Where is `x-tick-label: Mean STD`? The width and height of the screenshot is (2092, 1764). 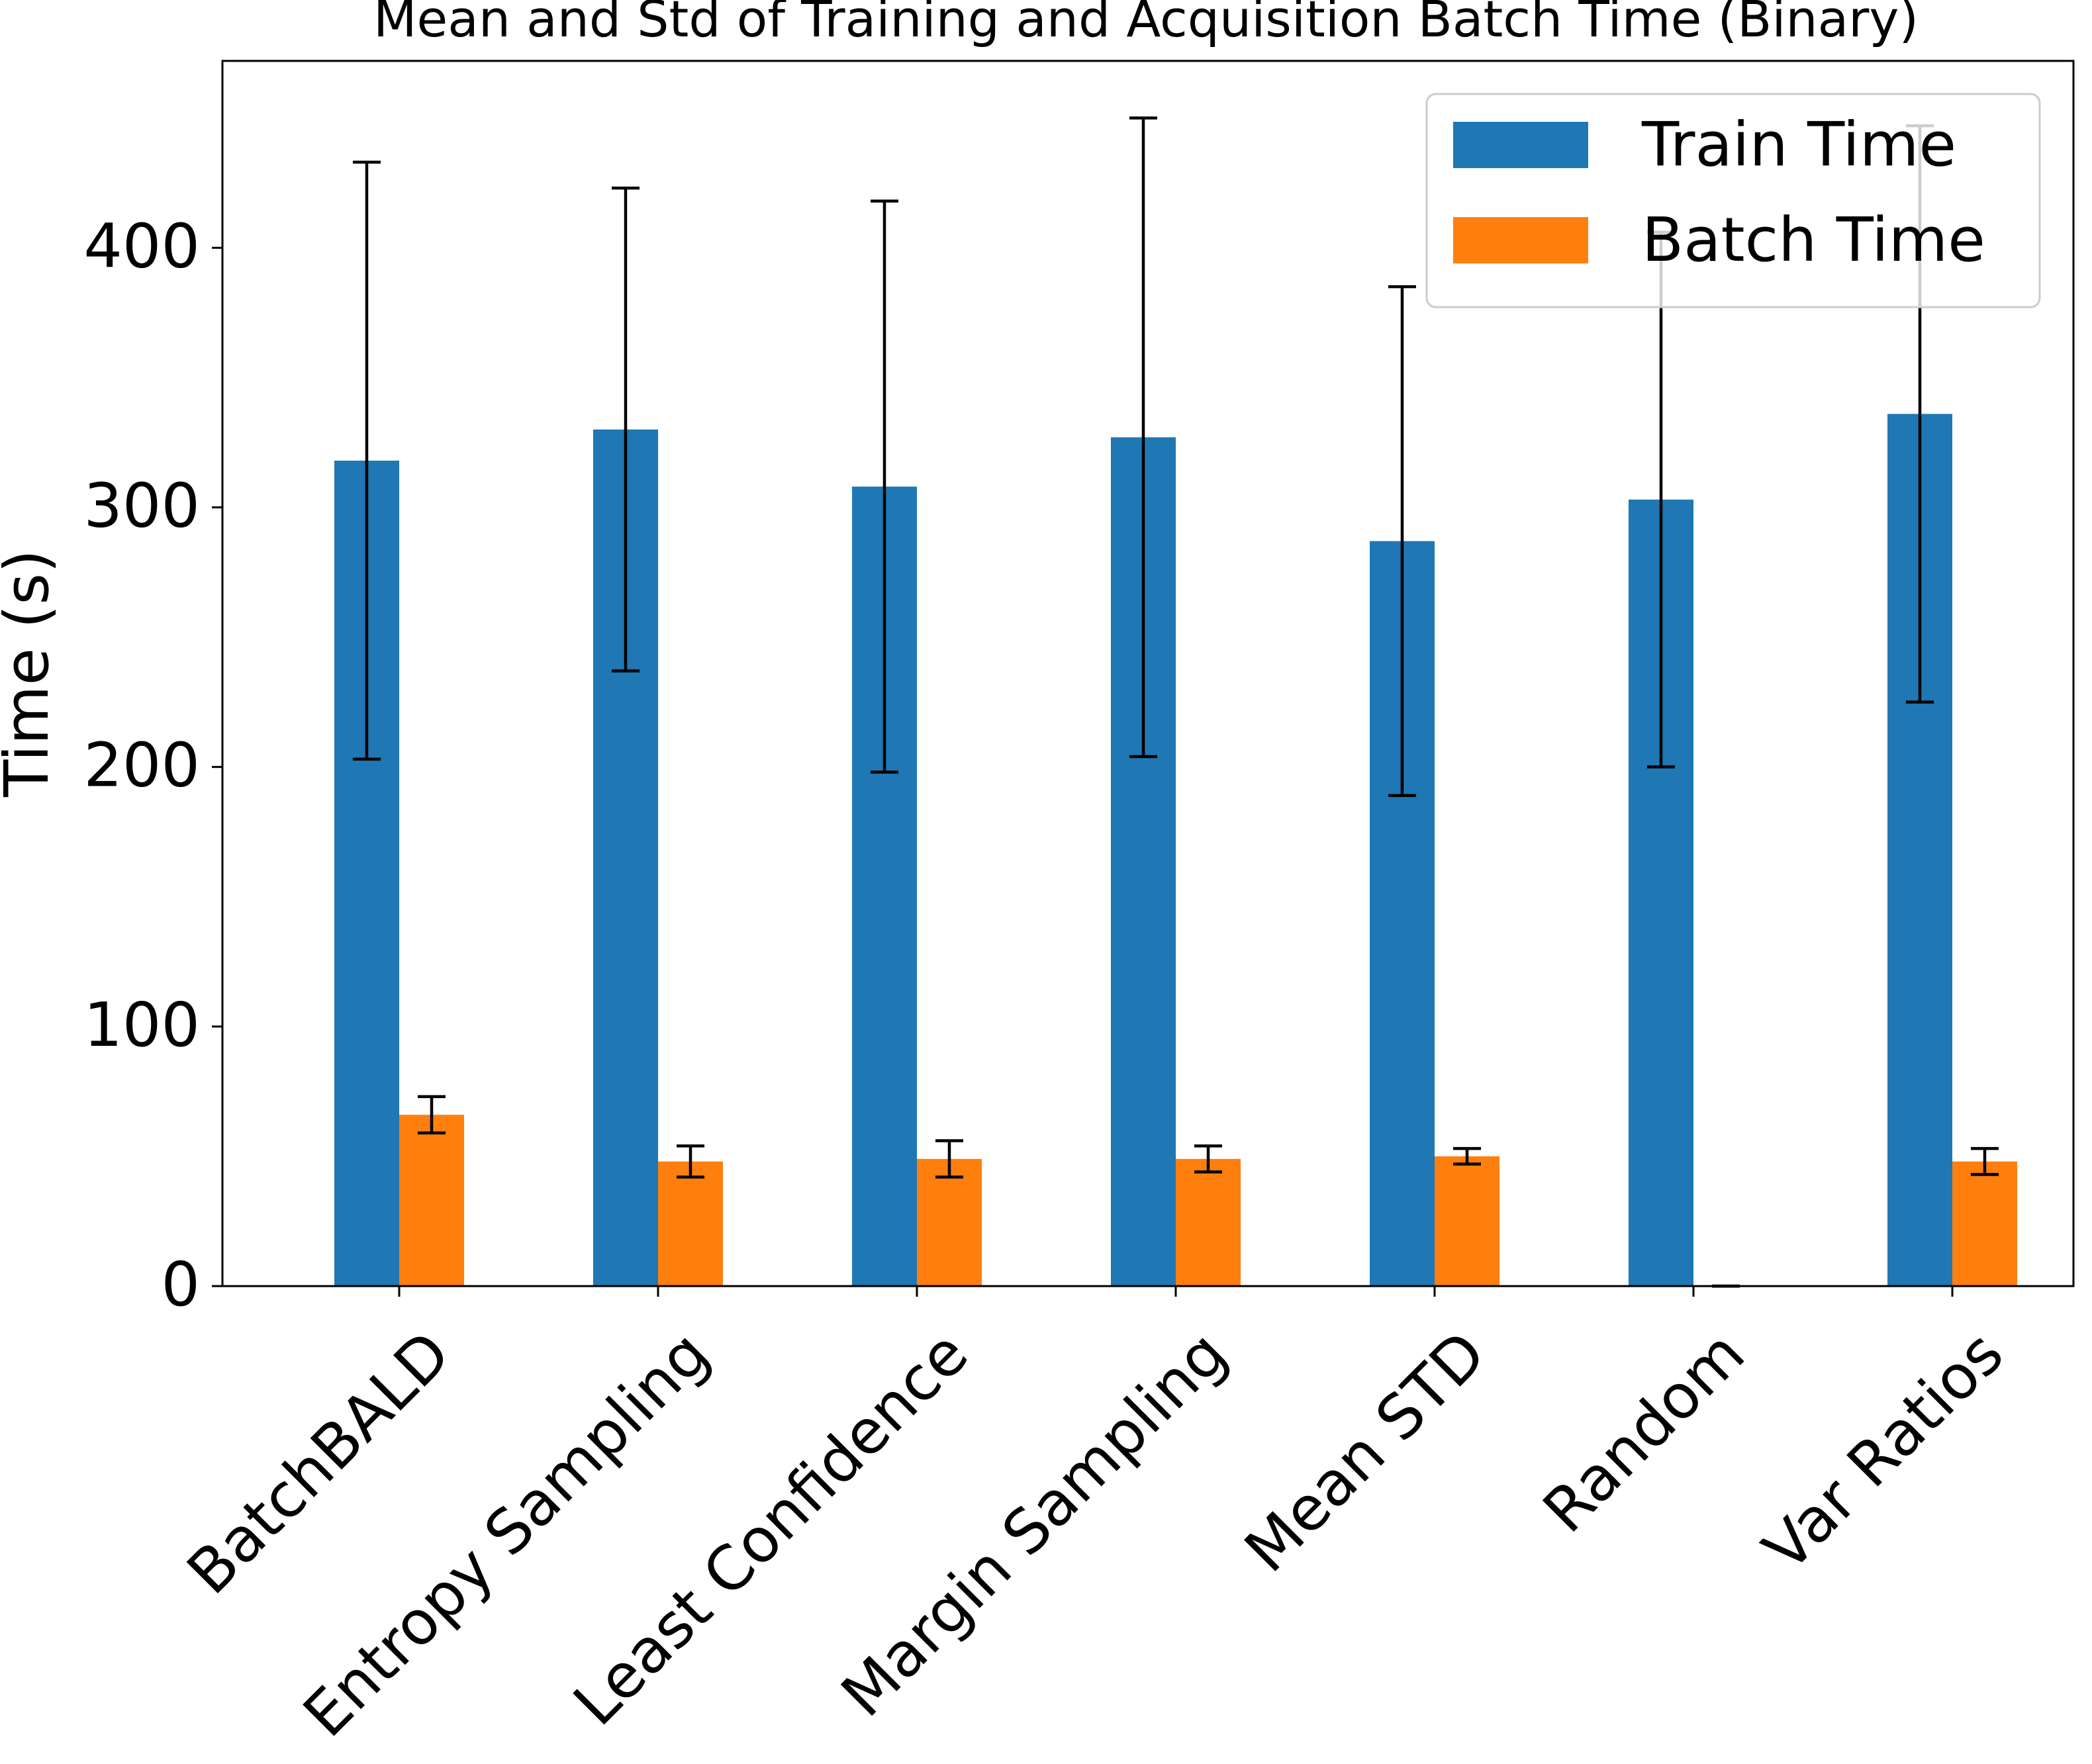
x-tick-label: Mean STD is located at coordinates (1365, 1452).